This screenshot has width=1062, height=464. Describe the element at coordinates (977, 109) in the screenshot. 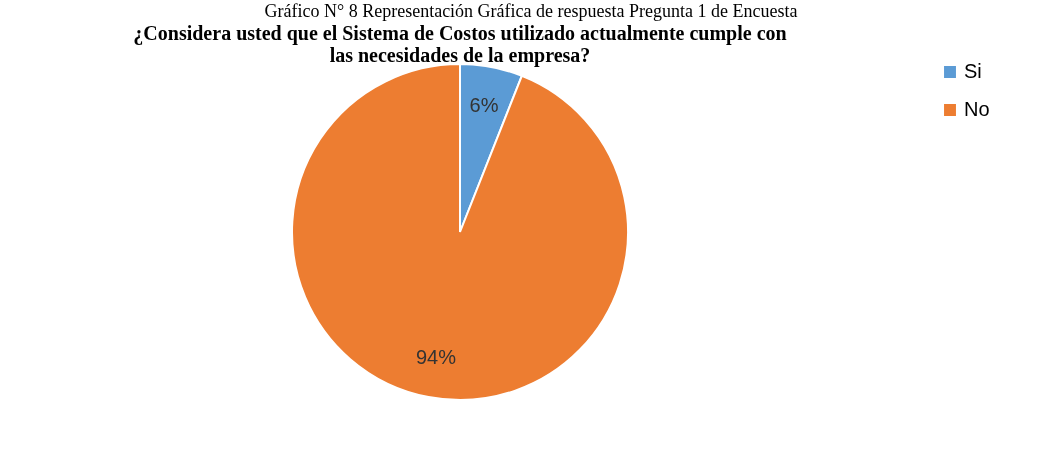

I see `legend-label: No` at that location.